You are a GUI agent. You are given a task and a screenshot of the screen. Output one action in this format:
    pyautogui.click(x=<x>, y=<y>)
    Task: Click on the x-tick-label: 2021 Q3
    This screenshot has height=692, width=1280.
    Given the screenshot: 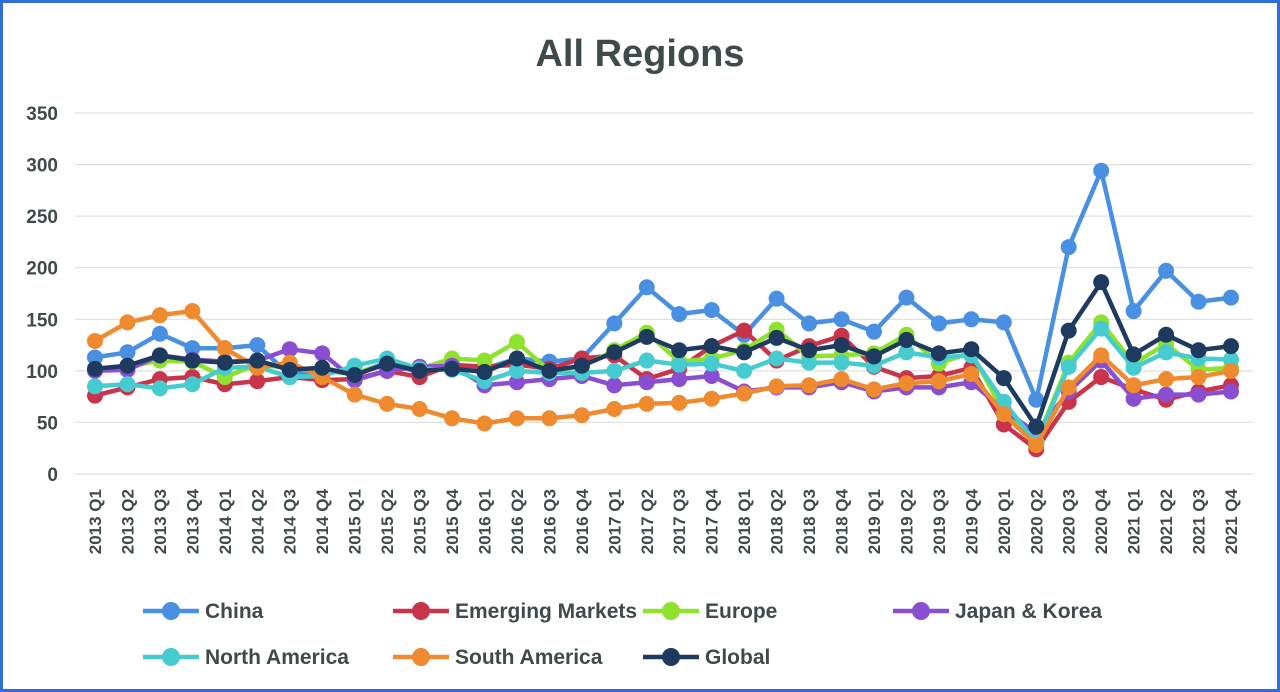 What is the action you would take?
    pyautogui.click(x=1199, y=521)
    